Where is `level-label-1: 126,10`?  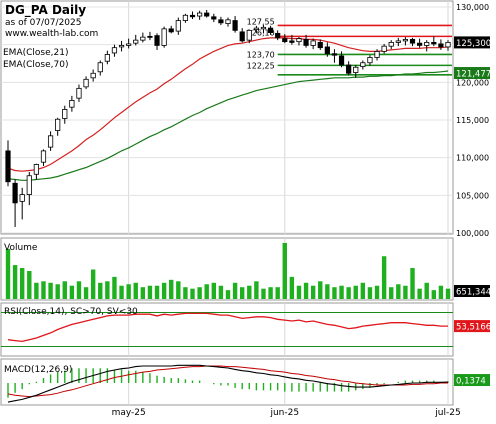 level-label-1: 126,10 is located at coordinates (261, 32).